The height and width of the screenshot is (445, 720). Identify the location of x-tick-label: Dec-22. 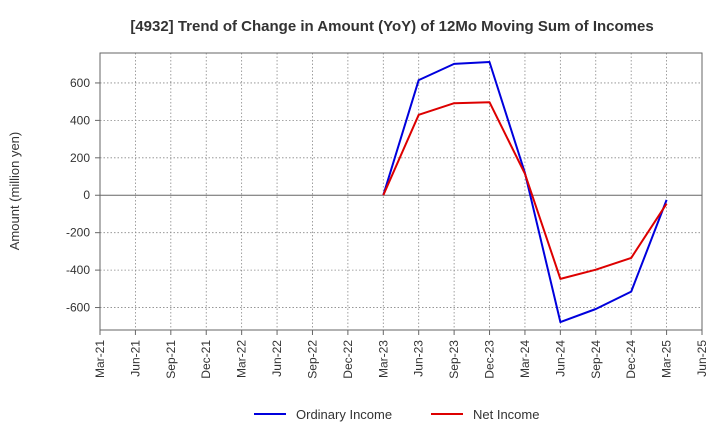
(348, 359).